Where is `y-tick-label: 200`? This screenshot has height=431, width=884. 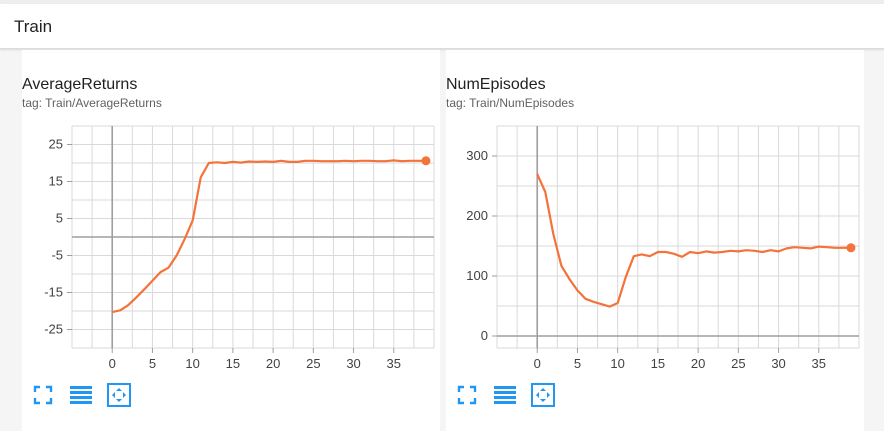 y-tick-label: 200 is located at coordinates (477, 215).